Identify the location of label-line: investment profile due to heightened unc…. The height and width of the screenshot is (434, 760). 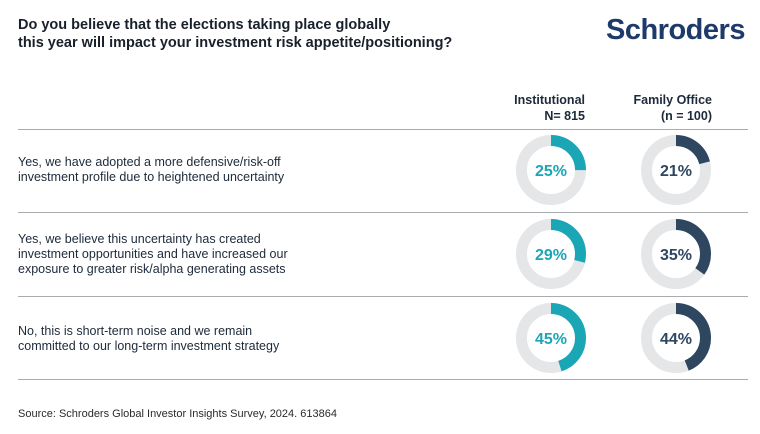
(151, 177).